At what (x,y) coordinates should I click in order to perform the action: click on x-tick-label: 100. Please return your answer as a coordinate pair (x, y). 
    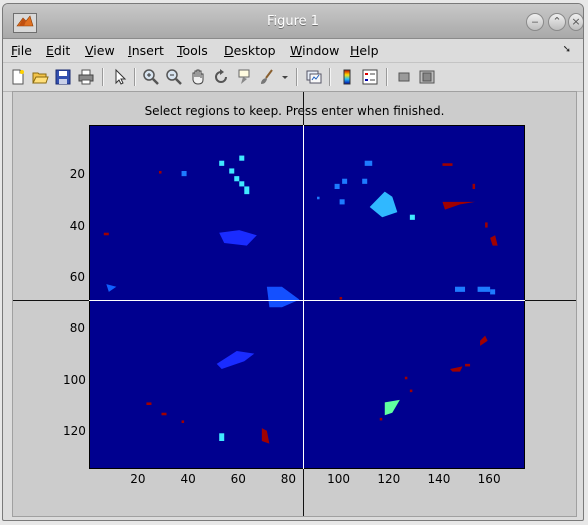
    Looking at the image, I should click on (339, 479).